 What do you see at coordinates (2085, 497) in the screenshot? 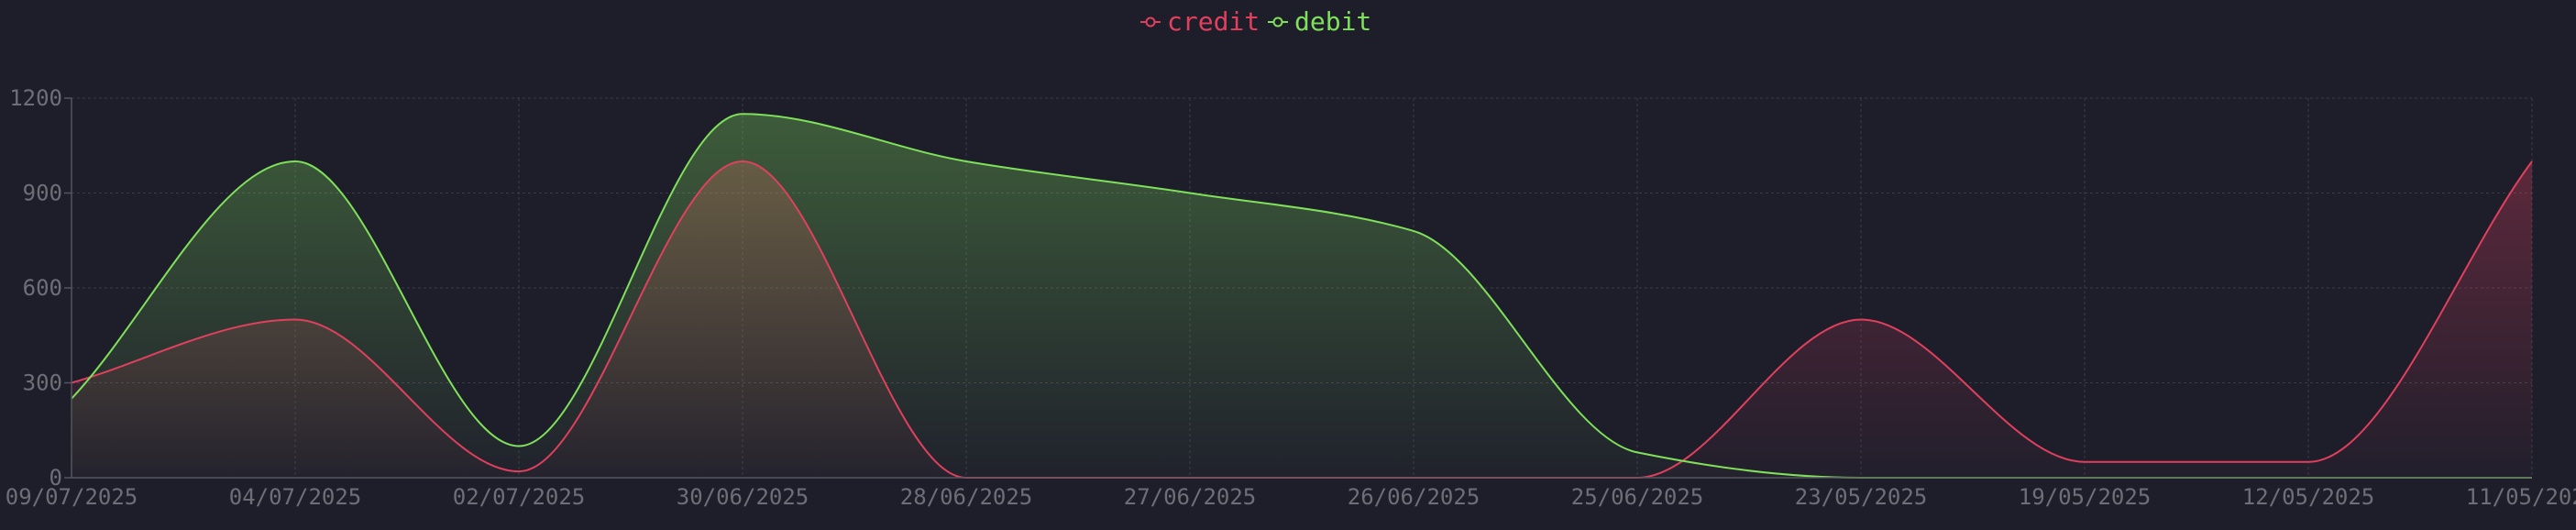
I see `x-tick-label: 19/05/2025` at bounding box center [2085, 497].